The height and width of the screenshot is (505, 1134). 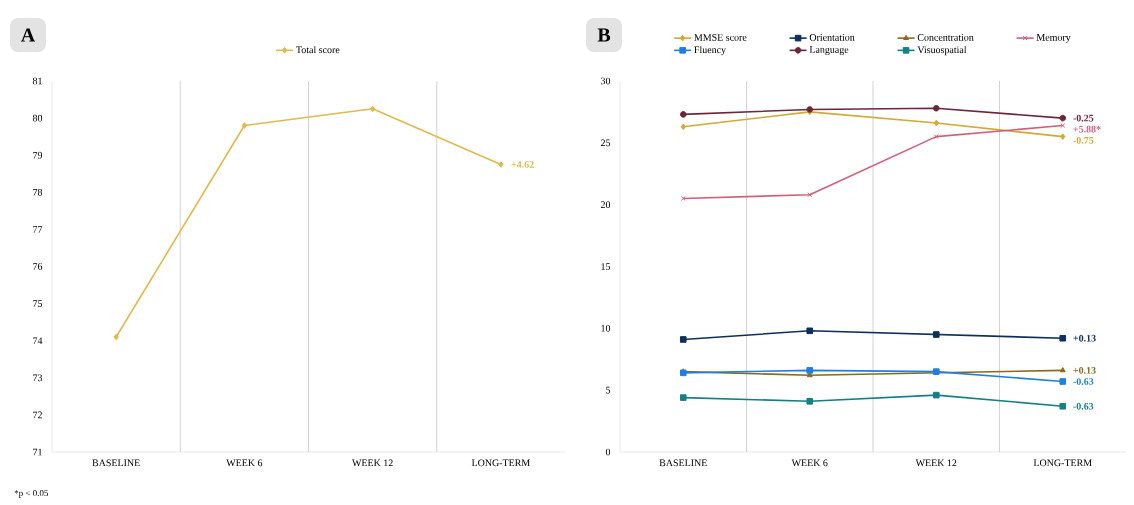 What do you see at coordinates (38, 303) in the screenshot?
I see `y-tick-label: 75` at bounding box center [38, 303].